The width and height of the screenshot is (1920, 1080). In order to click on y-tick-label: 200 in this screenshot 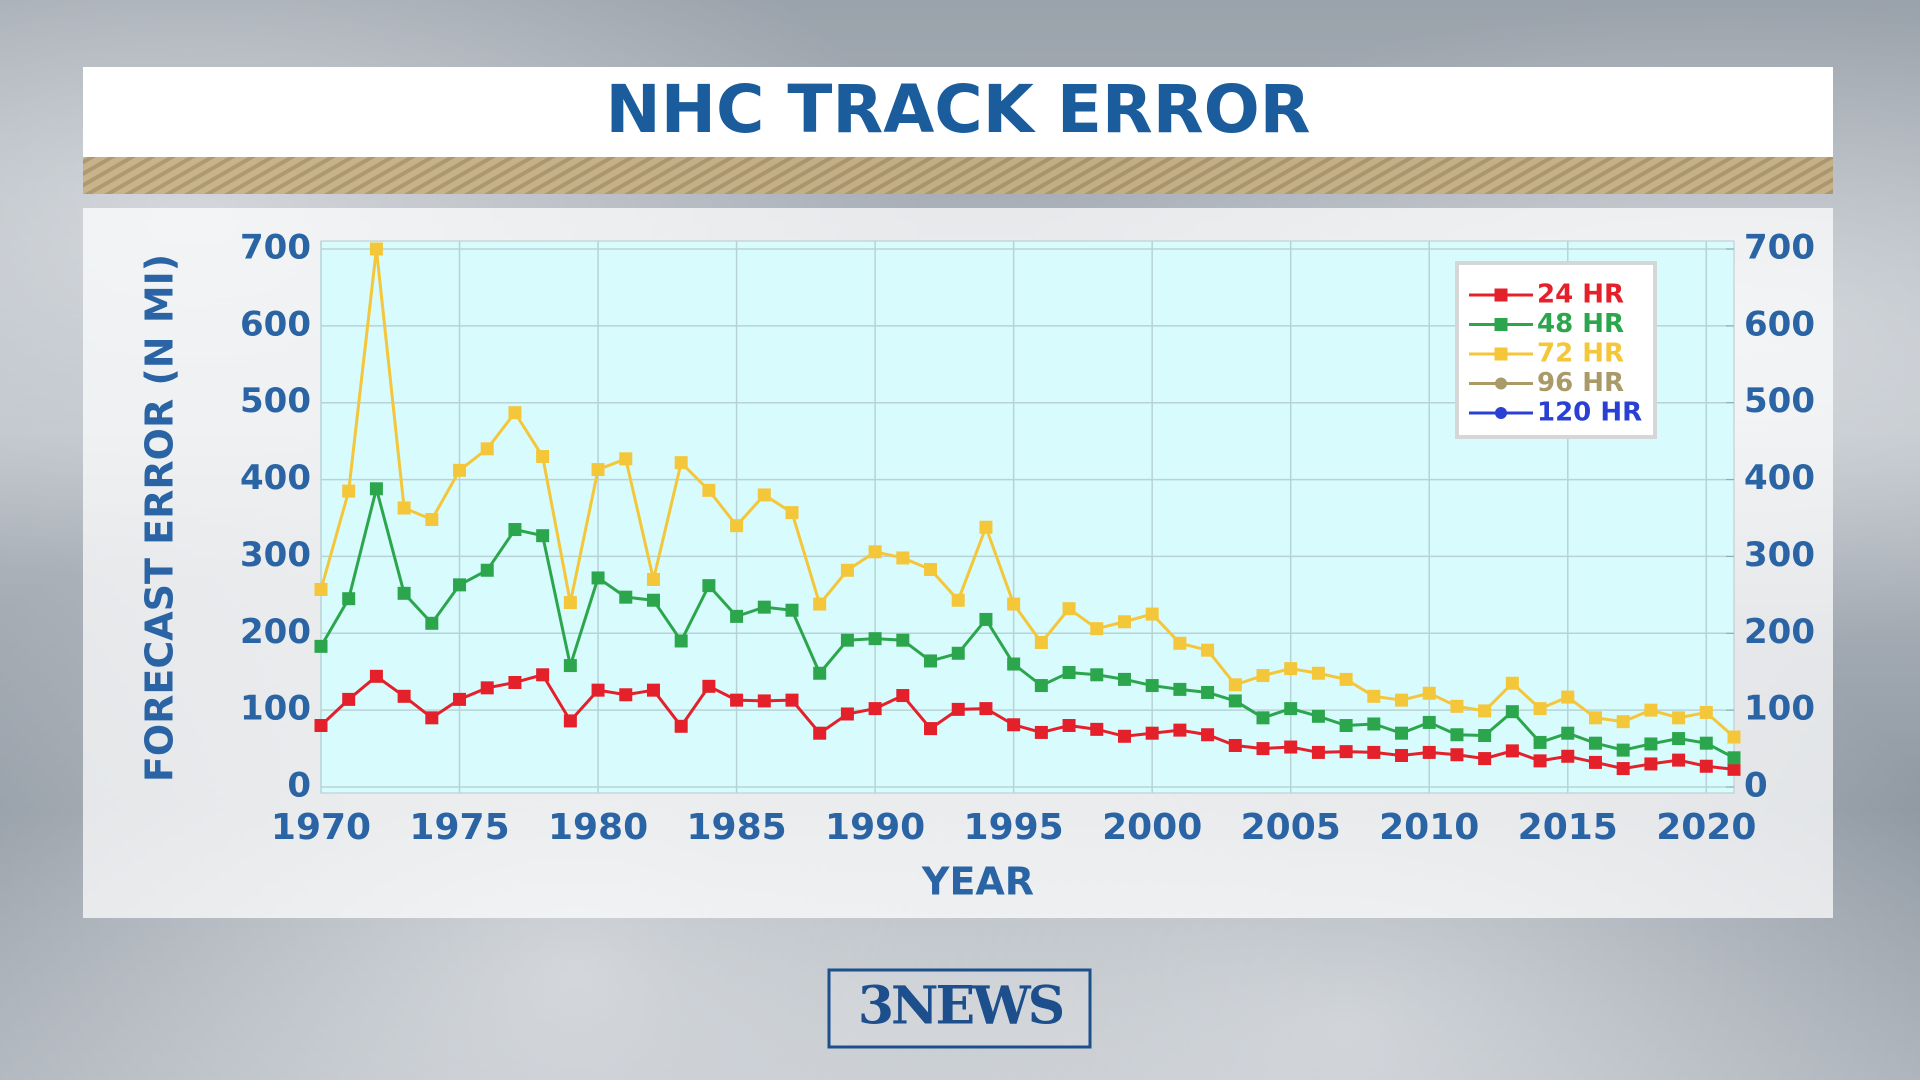, I will do `click(275, 632)`.